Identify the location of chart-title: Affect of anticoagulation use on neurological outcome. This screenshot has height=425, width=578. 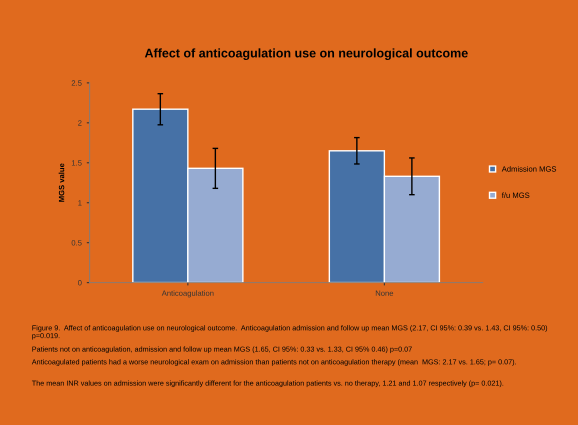
(306, 54).